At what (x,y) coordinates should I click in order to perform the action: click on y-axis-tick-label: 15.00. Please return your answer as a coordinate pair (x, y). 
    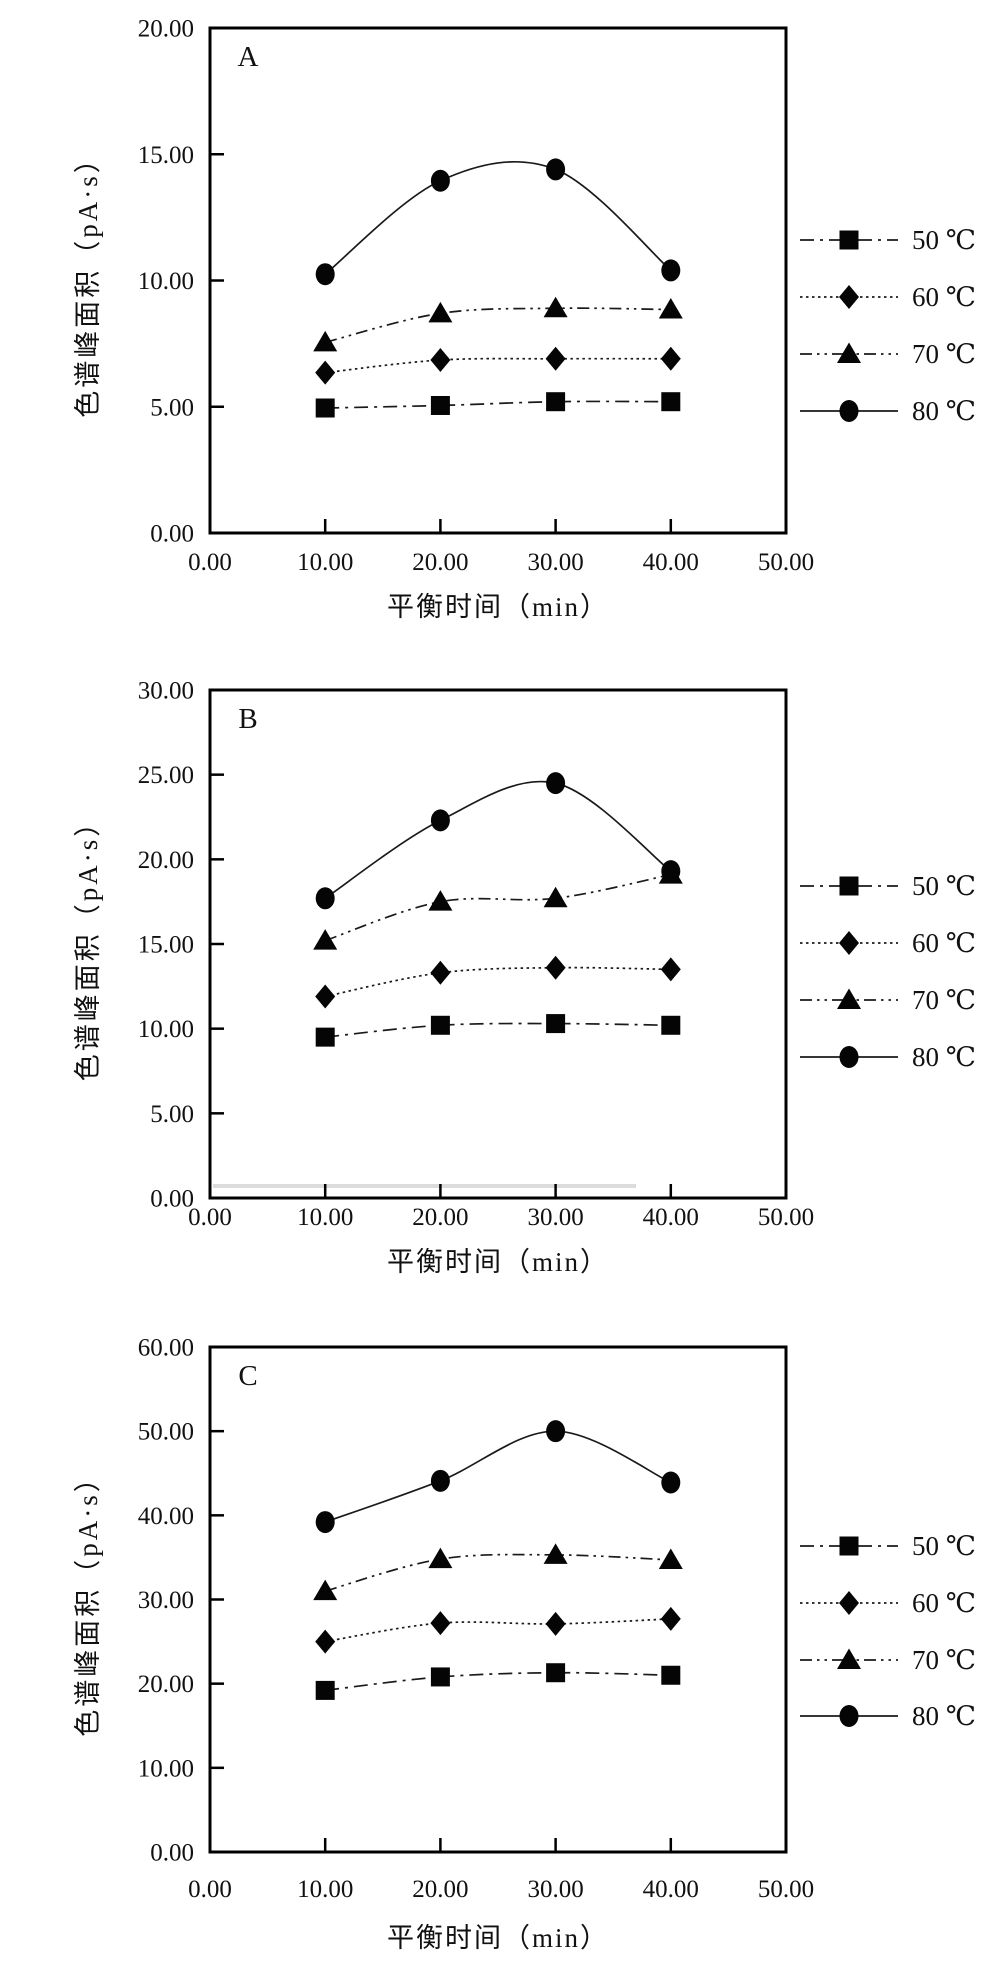
    Looking at the image, I should click on (166, 155).